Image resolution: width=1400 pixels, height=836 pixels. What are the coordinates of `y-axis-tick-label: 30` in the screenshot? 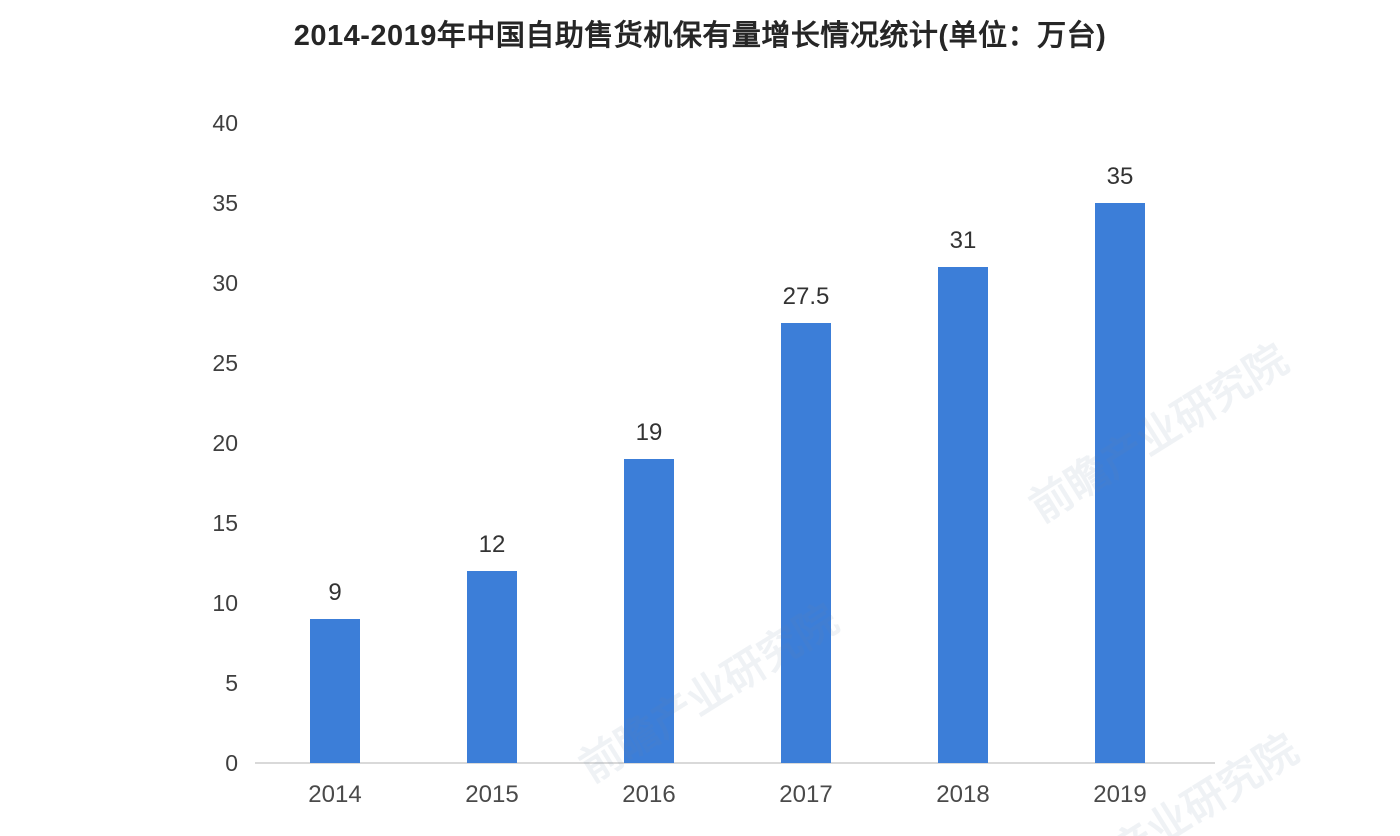 It's located at (225, 283).